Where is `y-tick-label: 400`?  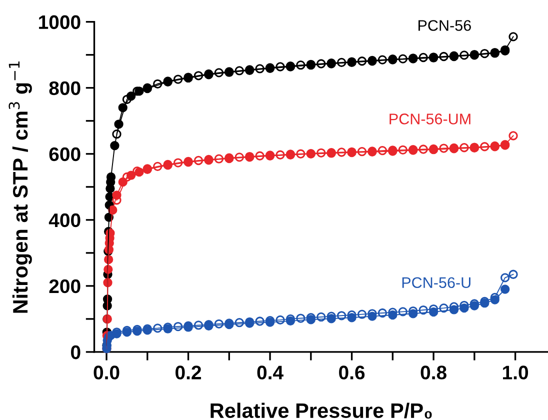
y-tick-label: 400 is located at coordinates (64, 220).